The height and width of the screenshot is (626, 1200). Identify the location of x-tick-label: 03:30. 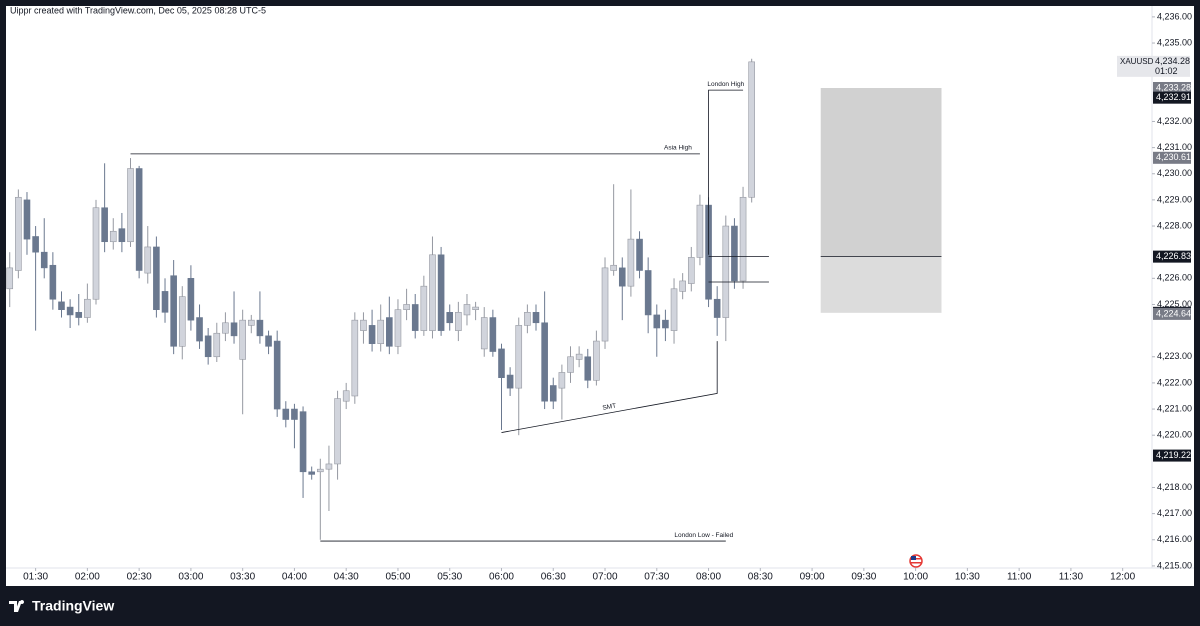
(242, 577).